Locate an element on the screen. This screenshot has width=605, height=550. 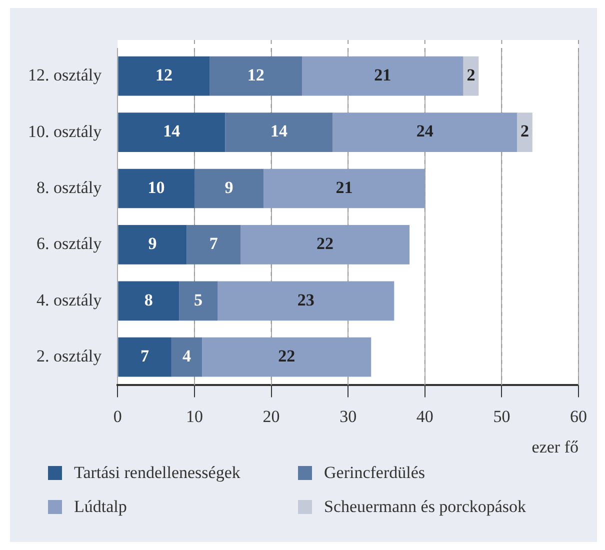
data-label: 10 is located at coordinates (156, 187).